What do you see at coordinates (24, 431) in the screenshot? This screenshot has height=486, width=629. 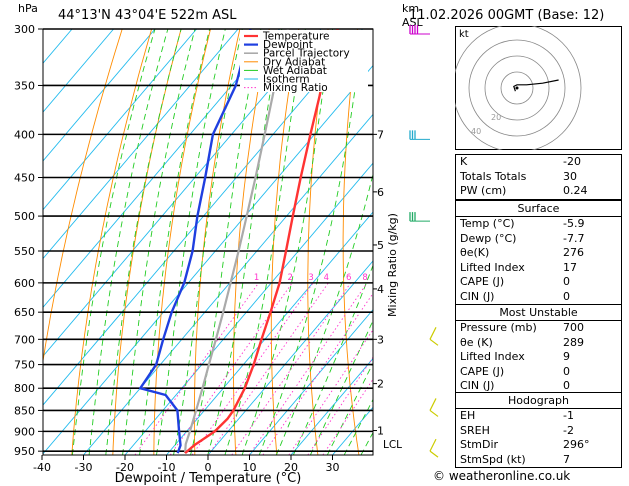 I see `pressure-tick-label: 900` at bounding box center [24, 431].